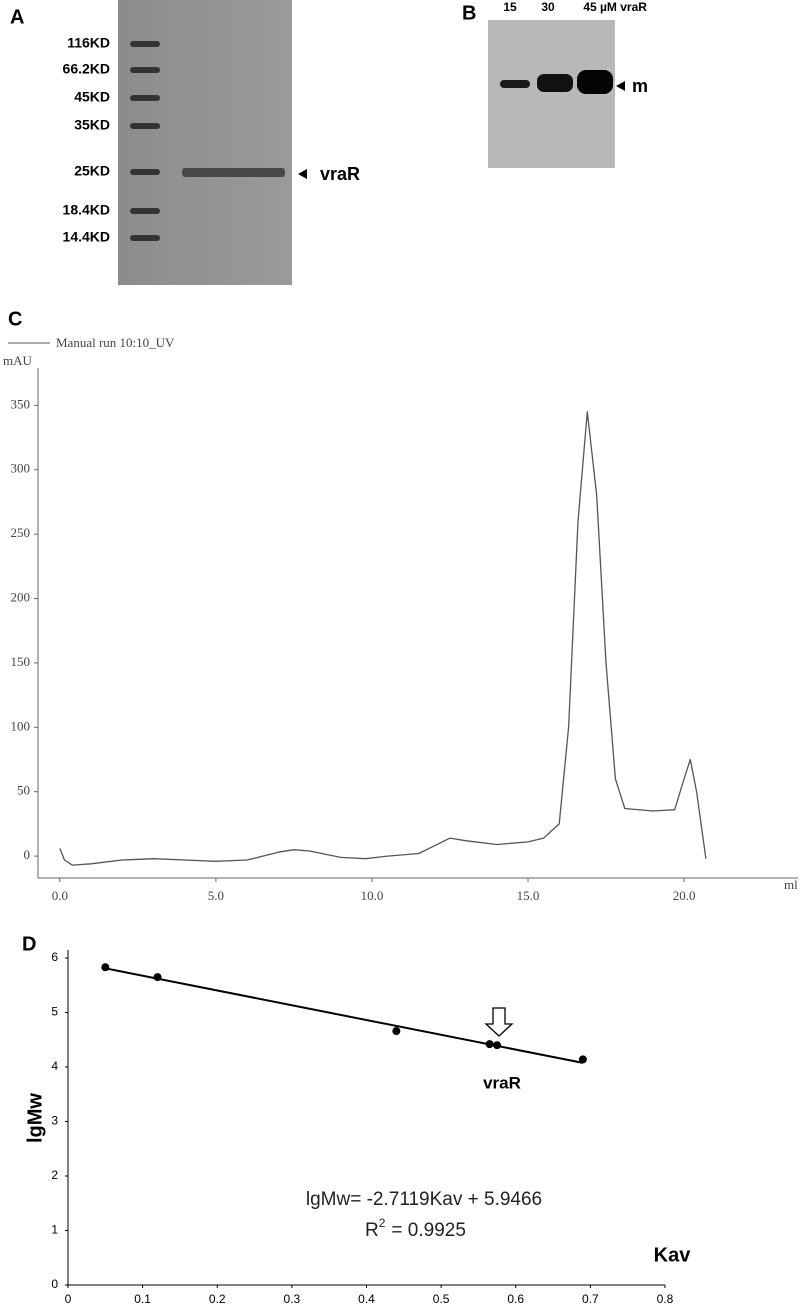 Image resolution: width=800 pixels, height=1312 pixels. Describe the element at coordinates (515, 1299) in the screenshot. I see `x-tick-label: 0.6` at that location.